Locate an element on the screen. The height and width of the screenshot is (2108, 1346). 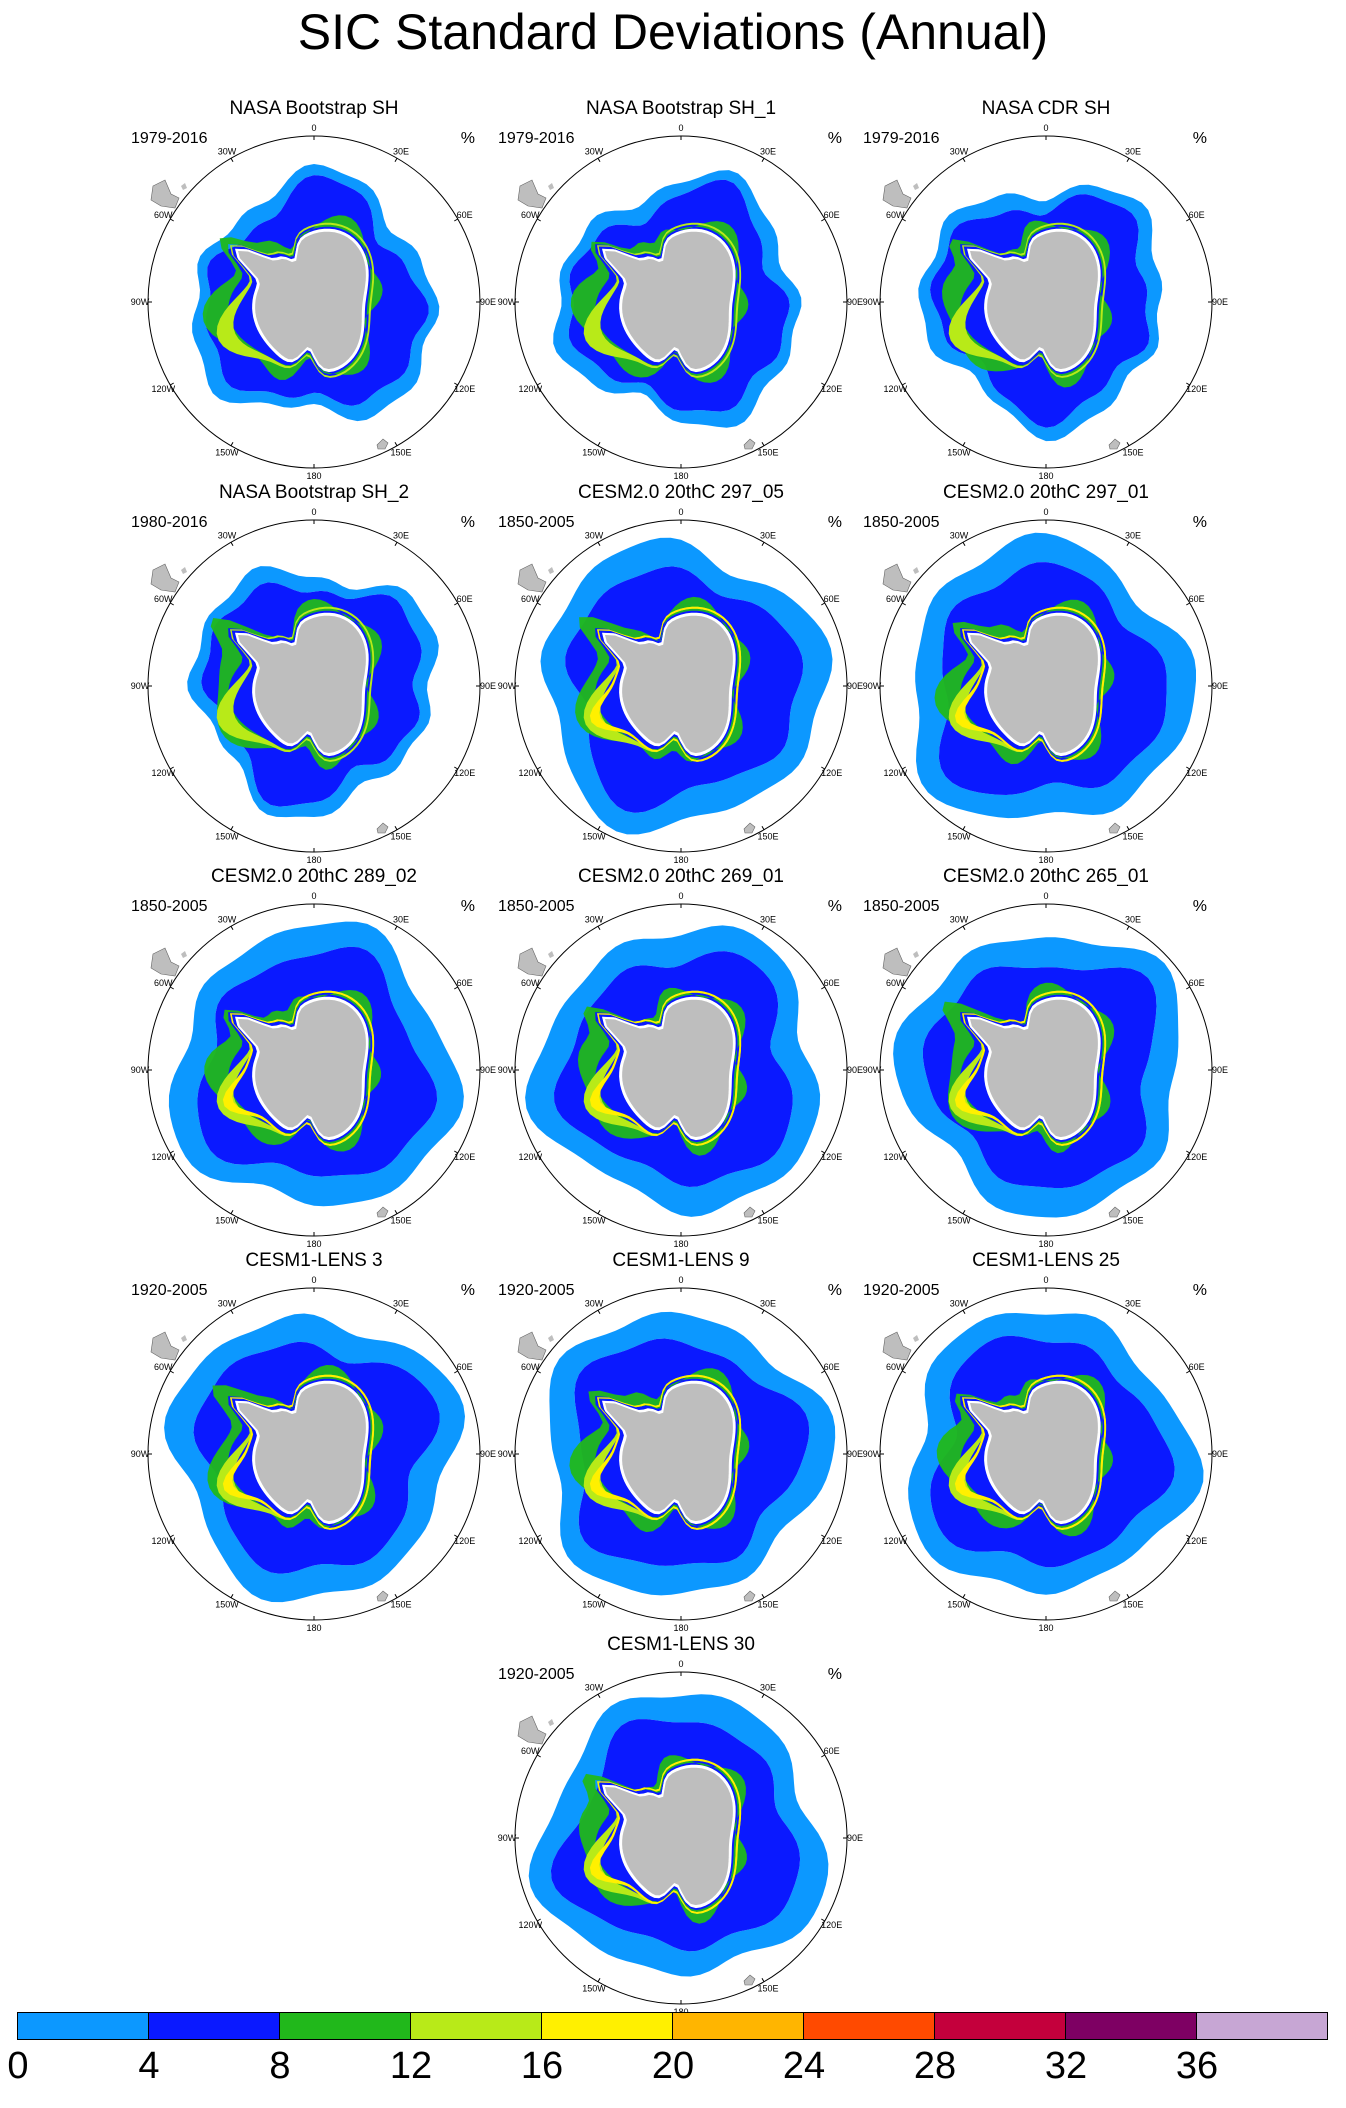
colorbar-tick-label: 12 is located at coordinates (411, 2066).